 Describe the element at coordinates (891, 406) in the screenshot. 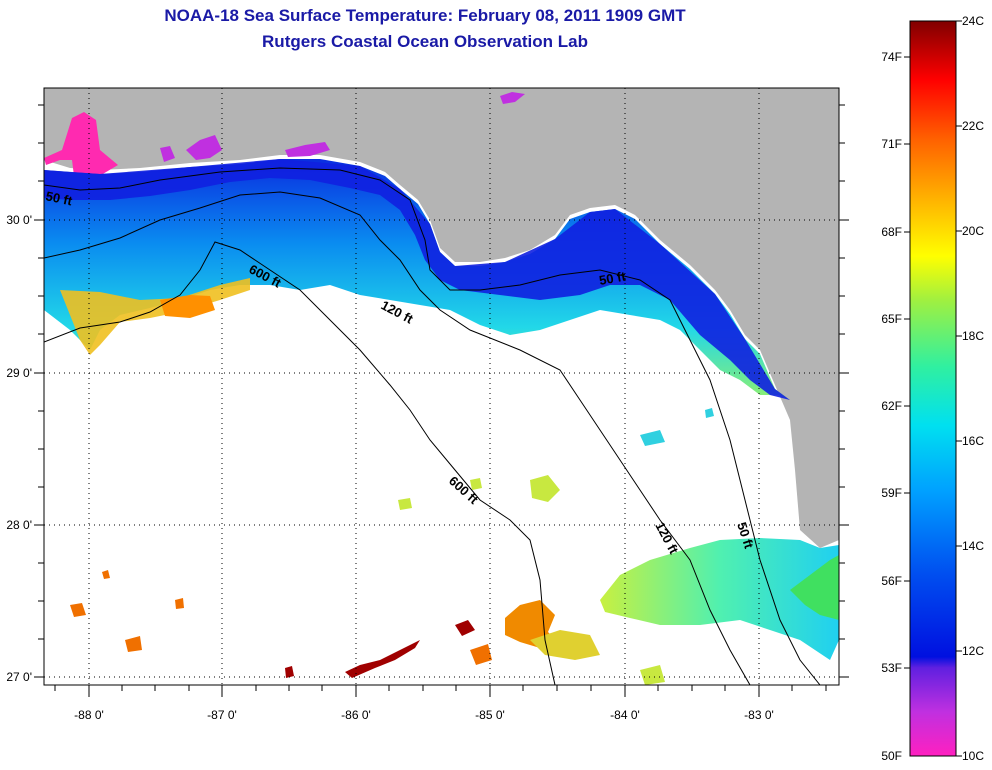

I see `colorbar-f-62: 62F` at that location.